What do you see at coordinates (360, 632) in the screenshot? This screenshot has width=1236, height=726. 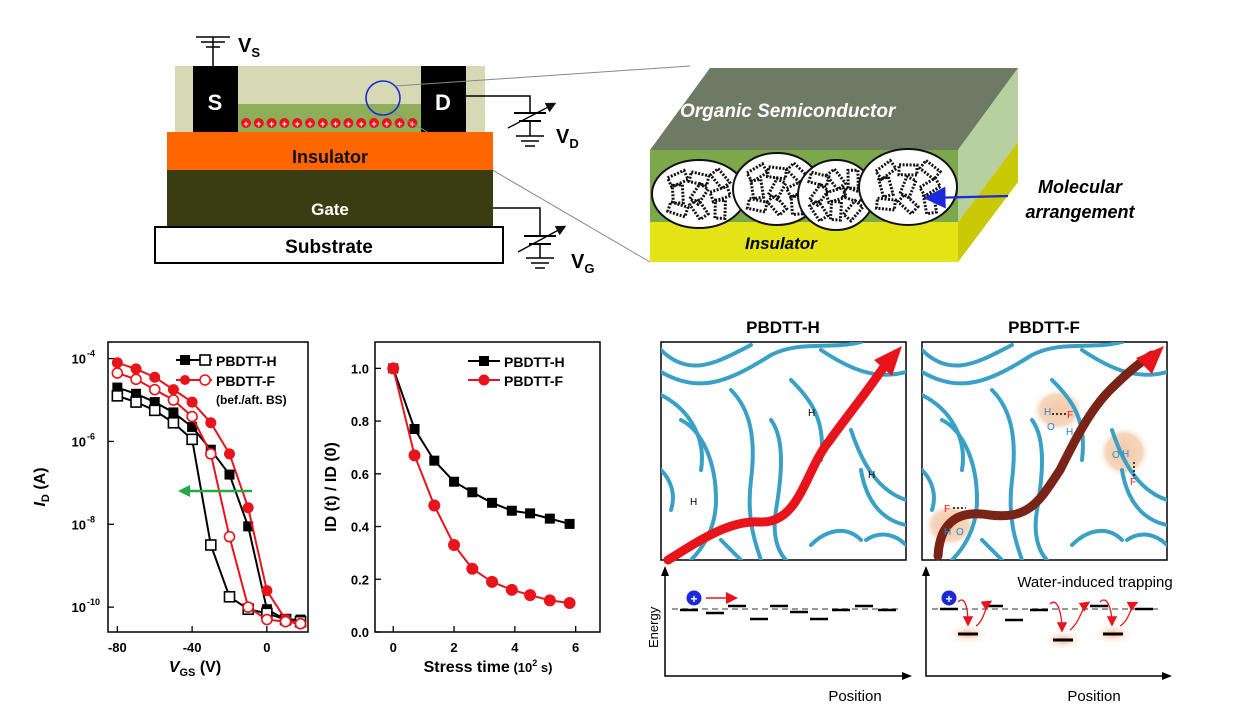 I see `y-tick-label: 0.0` at bounding box center [360, 632].